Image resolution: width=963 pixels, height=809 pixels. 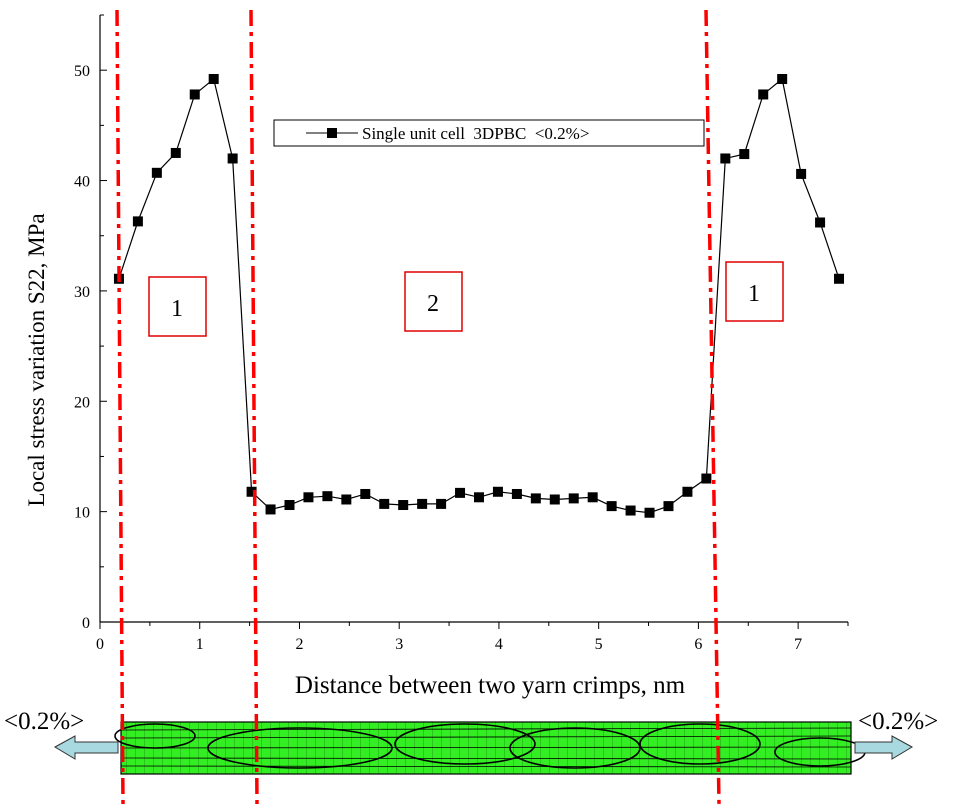 I want to click on legend-label: Single unit cell 3DPBC <0.2%>, so click(x=475, y=133).